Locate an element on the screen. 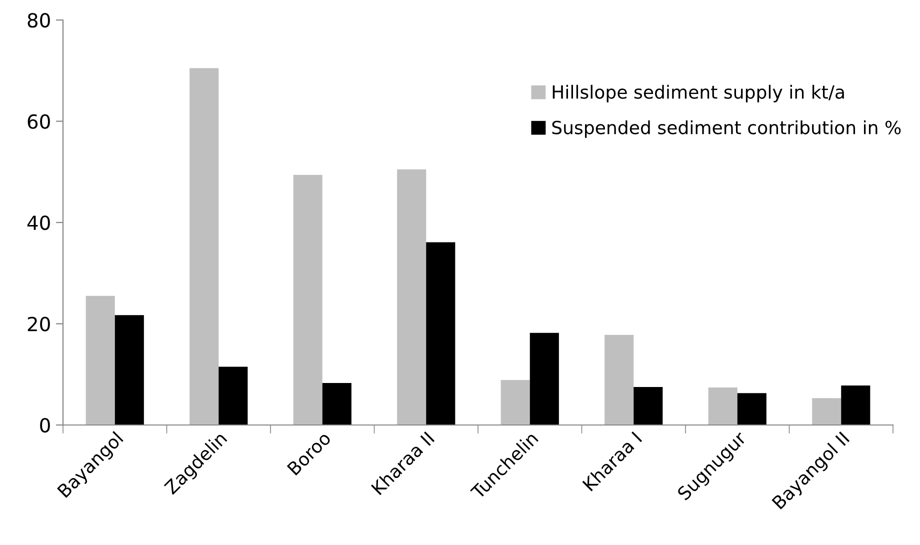 The image size is (920, 545). y-tick-label: 60 is located at coordinates (39, 121).